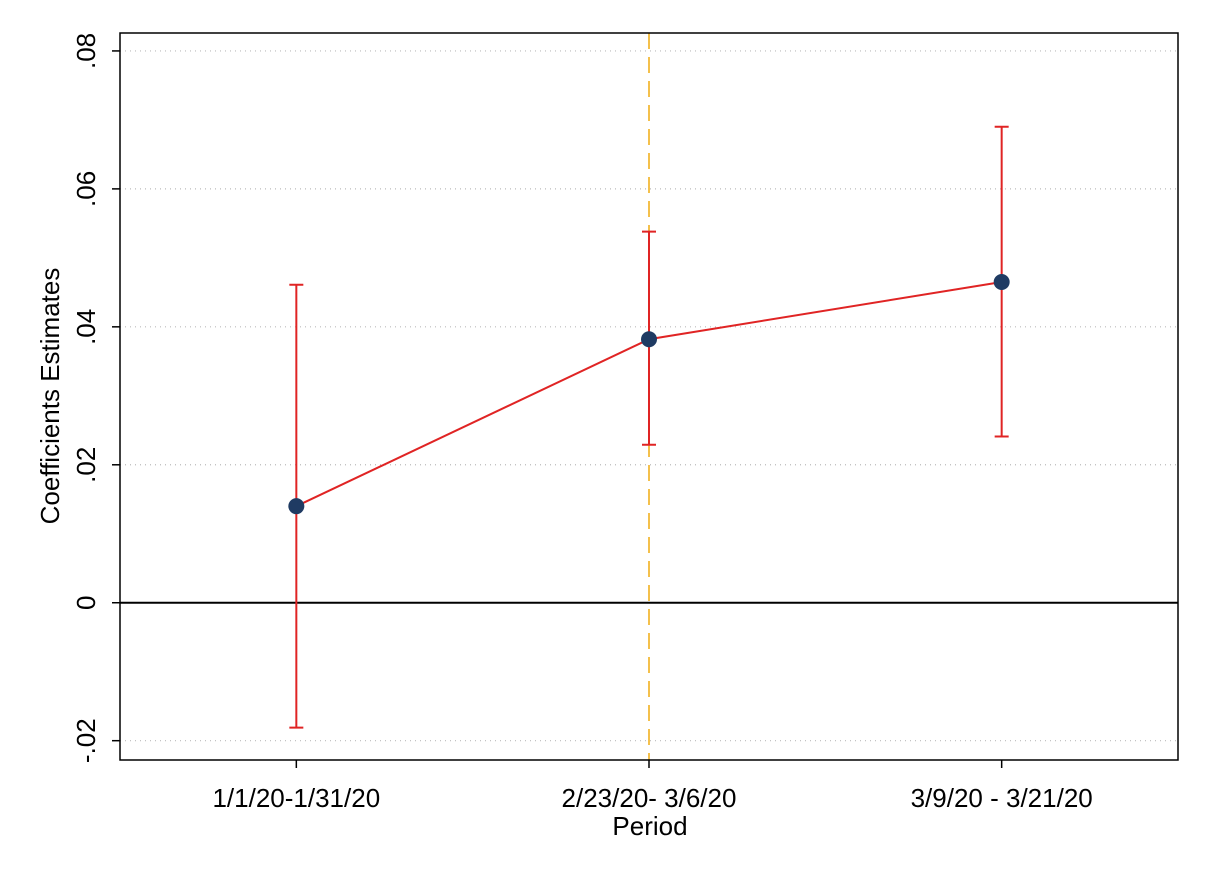  Describe the element at coordinates (86, 603) in the screenshot. I see `y-tick-label: 0` at that location.